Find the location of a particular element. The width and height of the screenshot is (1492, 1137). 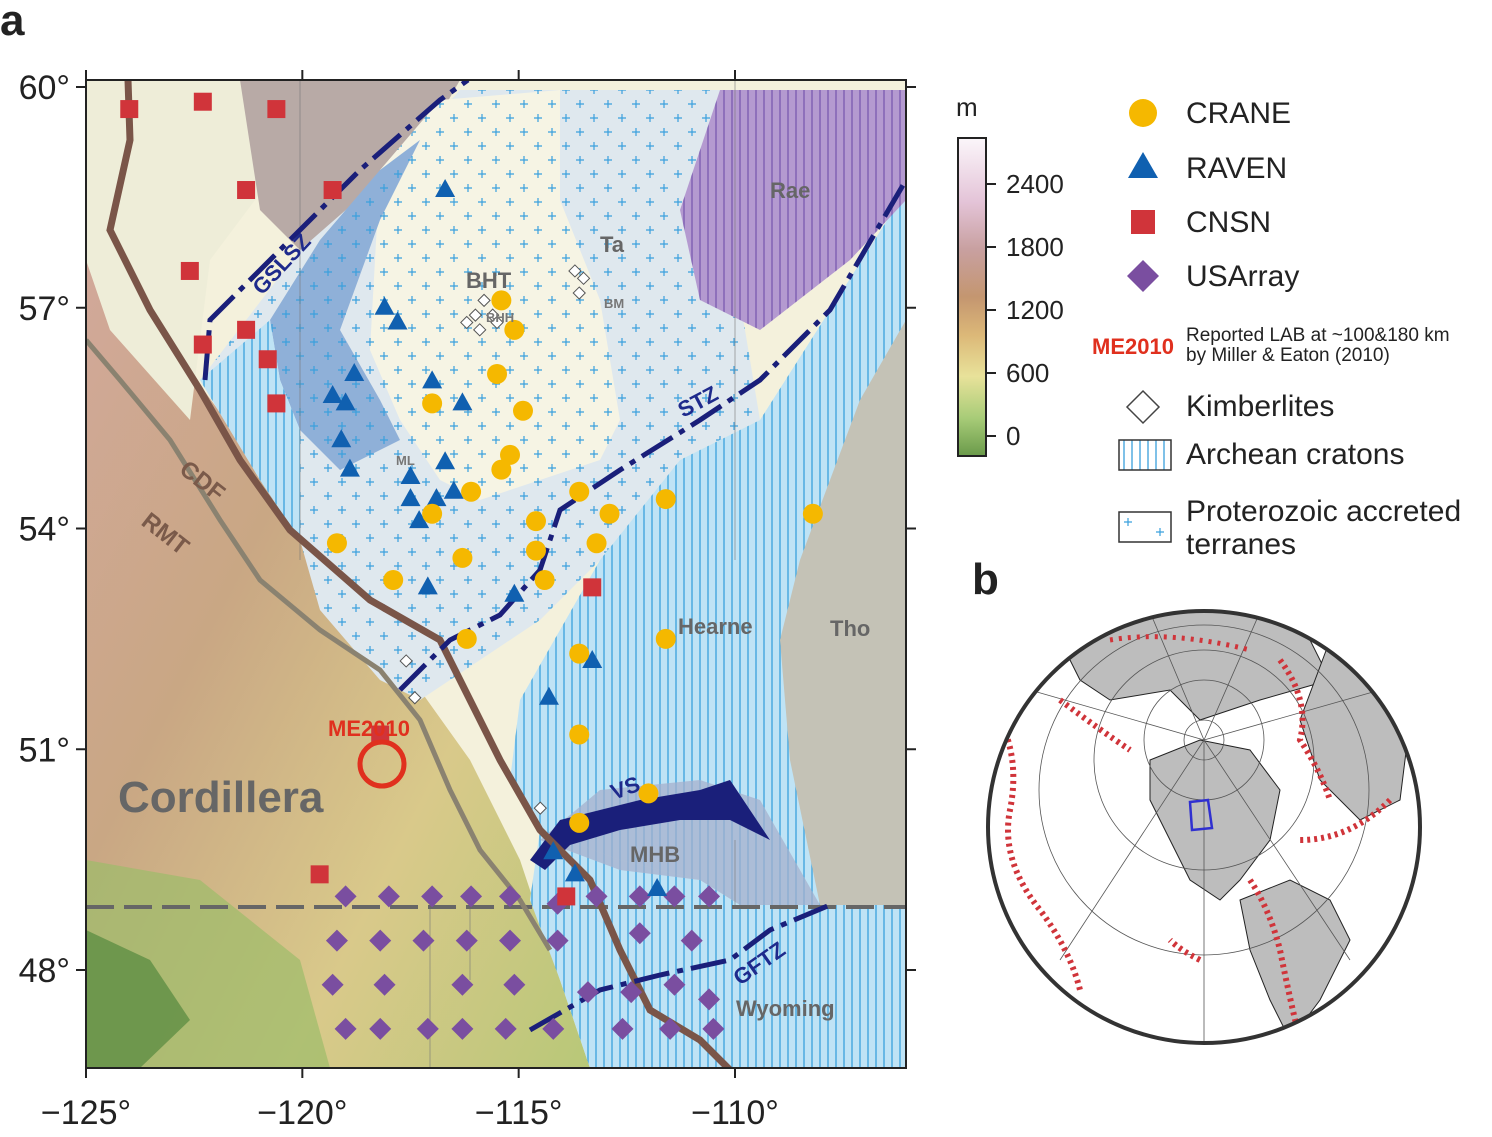

label-ml: ML is located at coordinates (405, 460).